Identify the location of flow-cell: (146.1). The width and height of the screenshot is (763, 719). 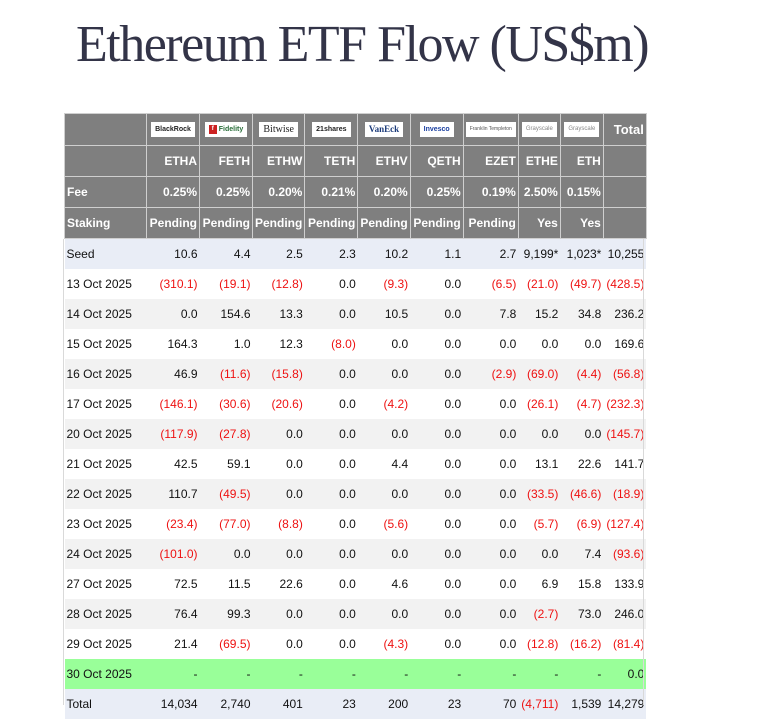
(173, 403).